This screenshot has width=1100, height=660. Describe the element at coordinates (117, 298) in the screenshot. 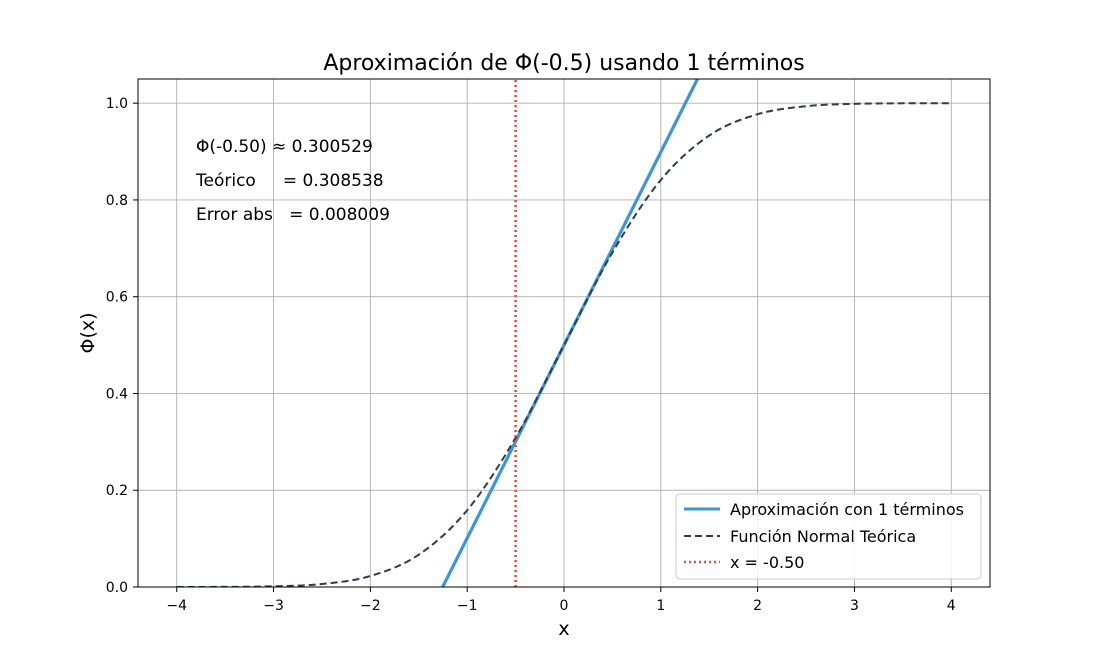

I see `y-tick-label: 0.6` at that location.